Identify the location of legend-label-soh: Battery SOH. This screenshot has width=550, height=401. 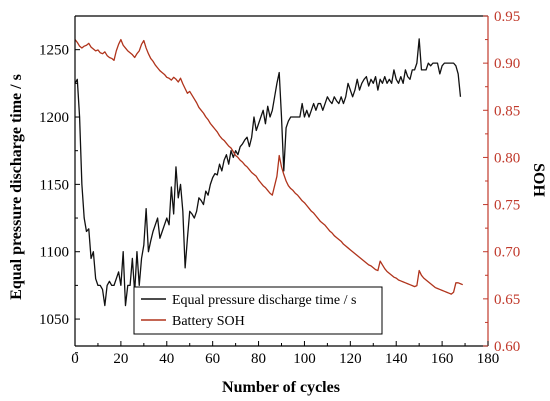
(208, 321).